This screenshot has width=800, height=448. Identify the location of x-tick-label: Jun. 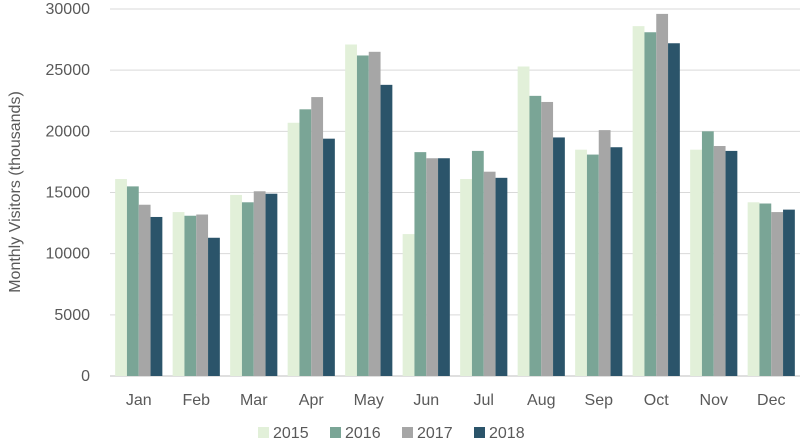
(426, 400).